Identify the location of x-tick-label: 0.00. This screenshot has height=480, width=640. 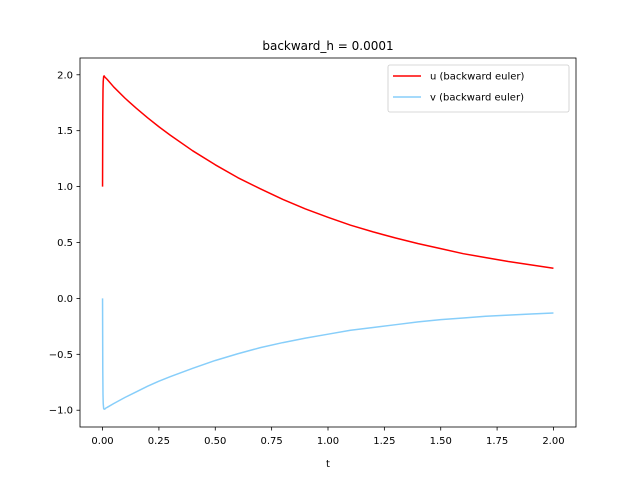
(102, 441).